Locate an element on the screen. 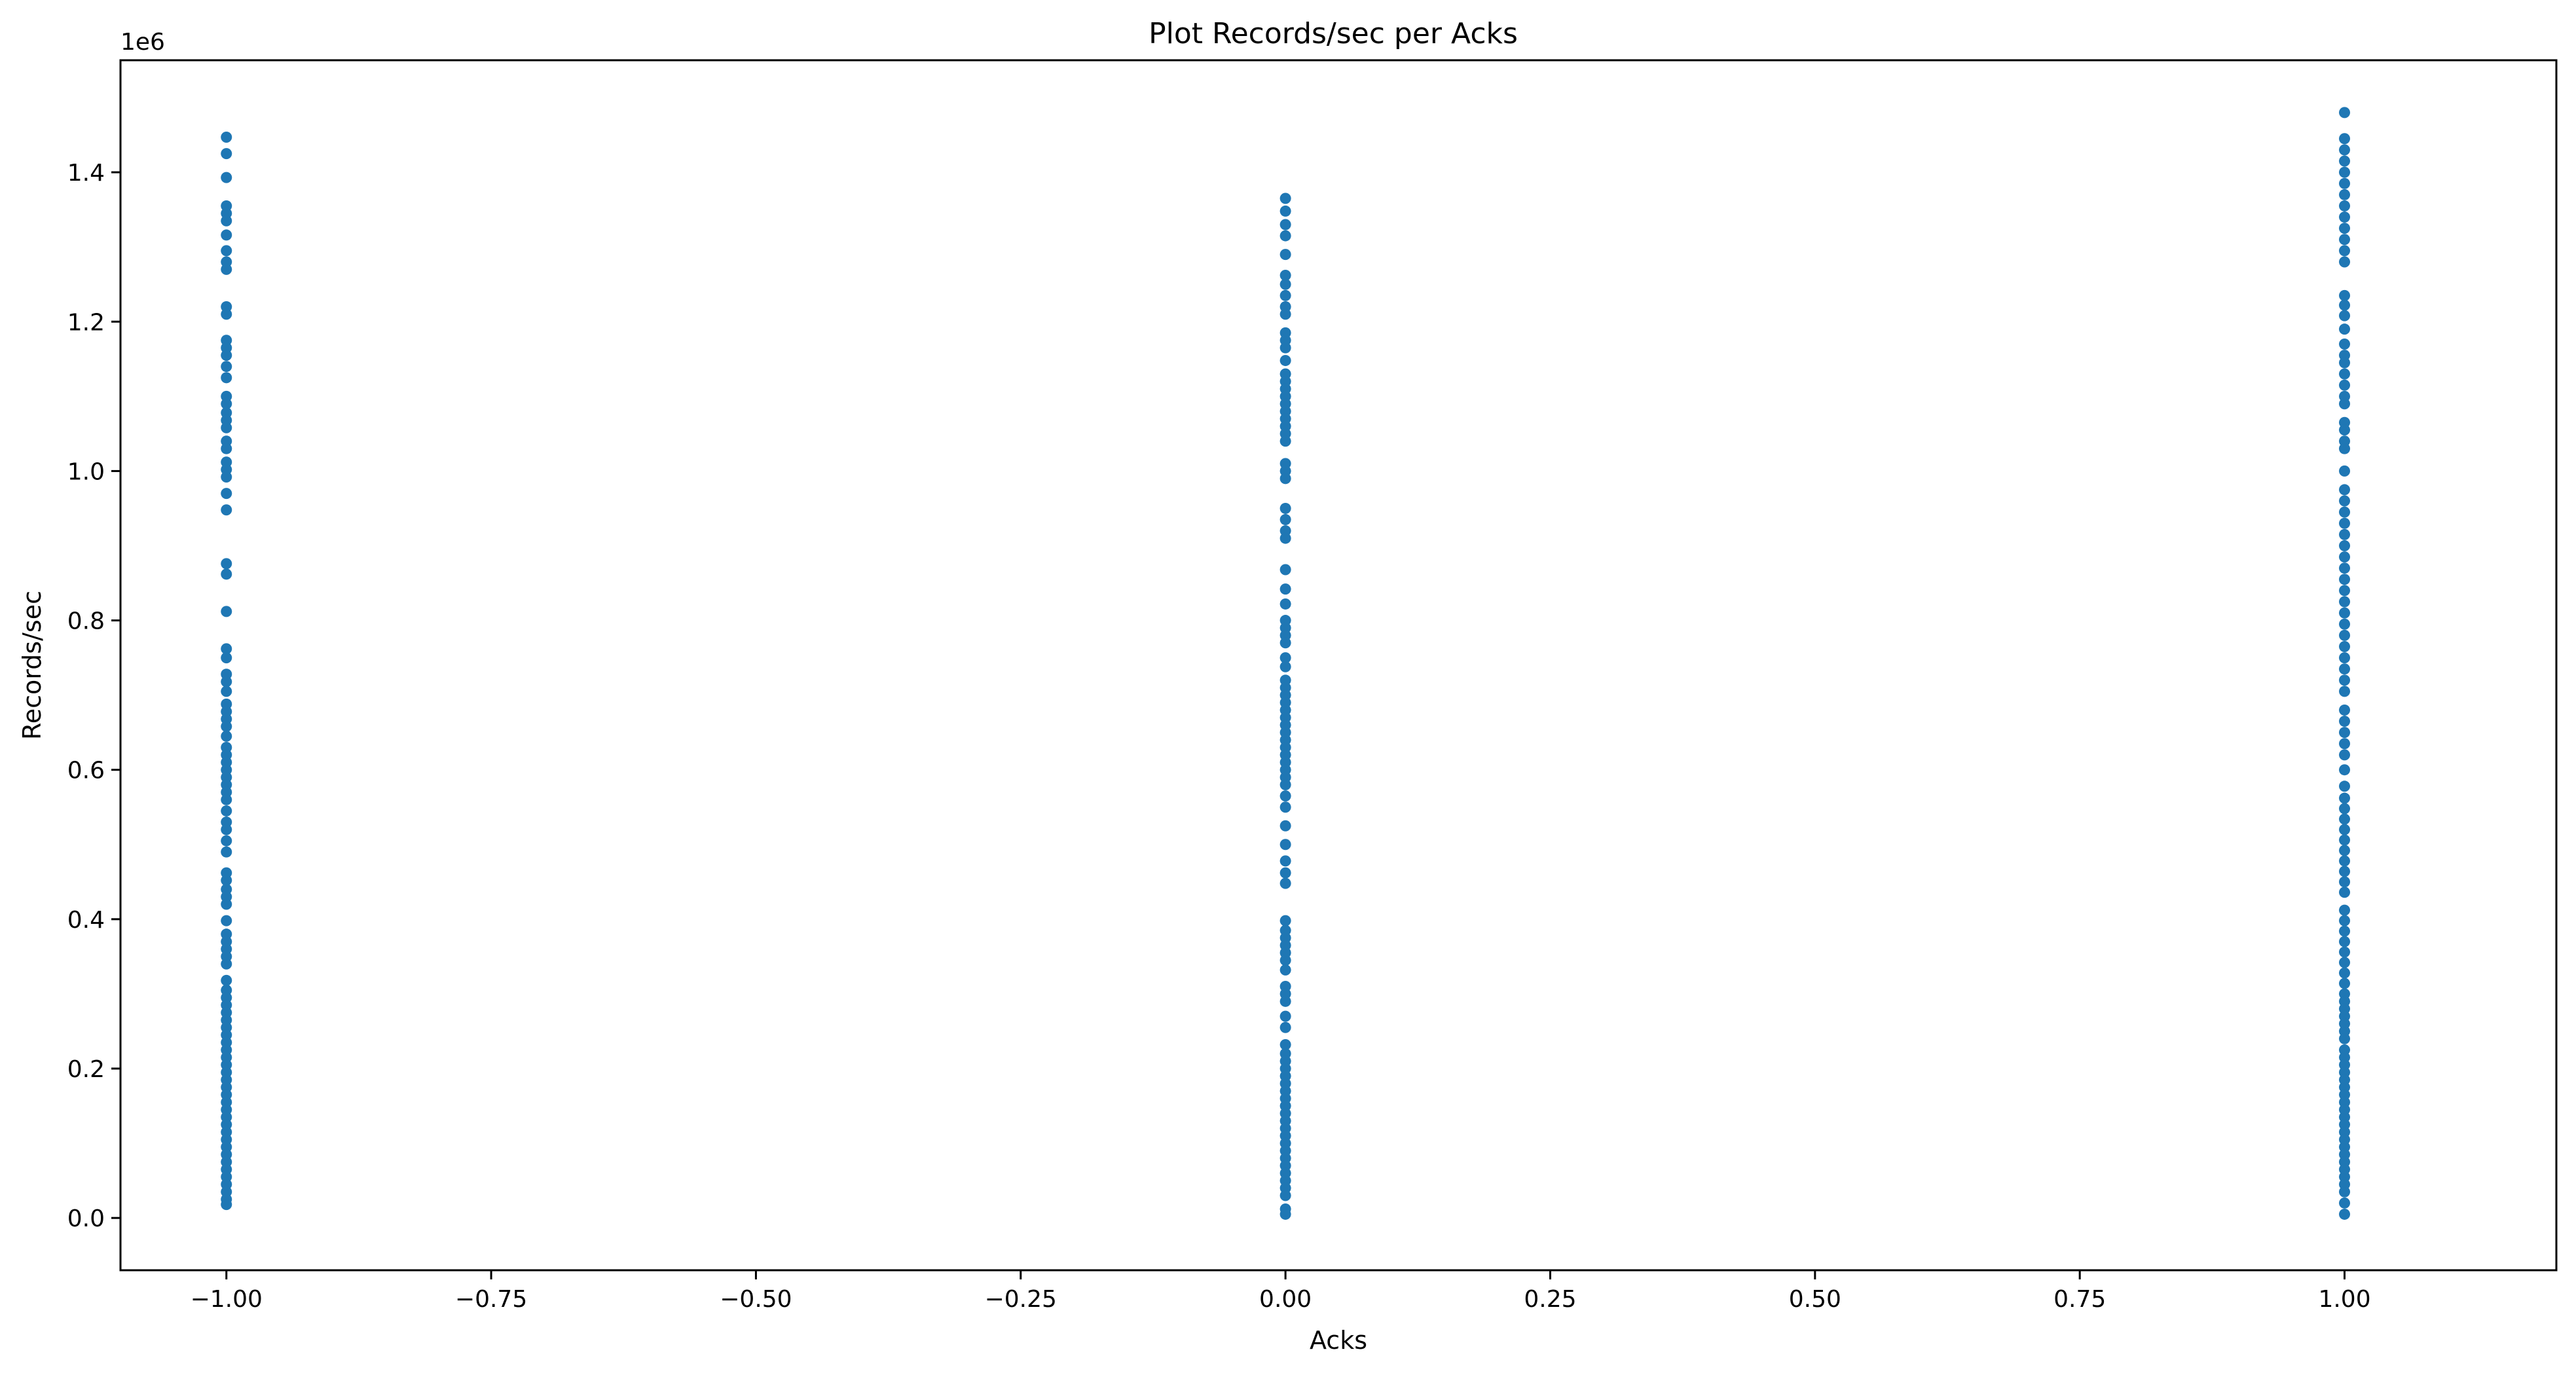  y-tick-label: 1.4 is located at coordinates (86, 173).